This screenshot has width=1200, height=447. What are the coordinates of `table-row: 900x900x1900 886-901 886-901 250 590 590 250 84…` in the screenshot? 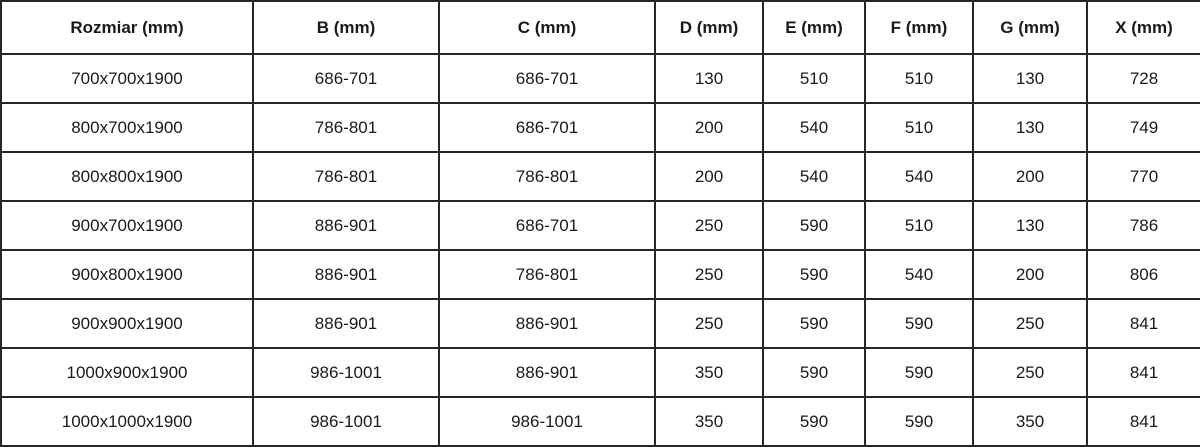 It's located at (600, 323).